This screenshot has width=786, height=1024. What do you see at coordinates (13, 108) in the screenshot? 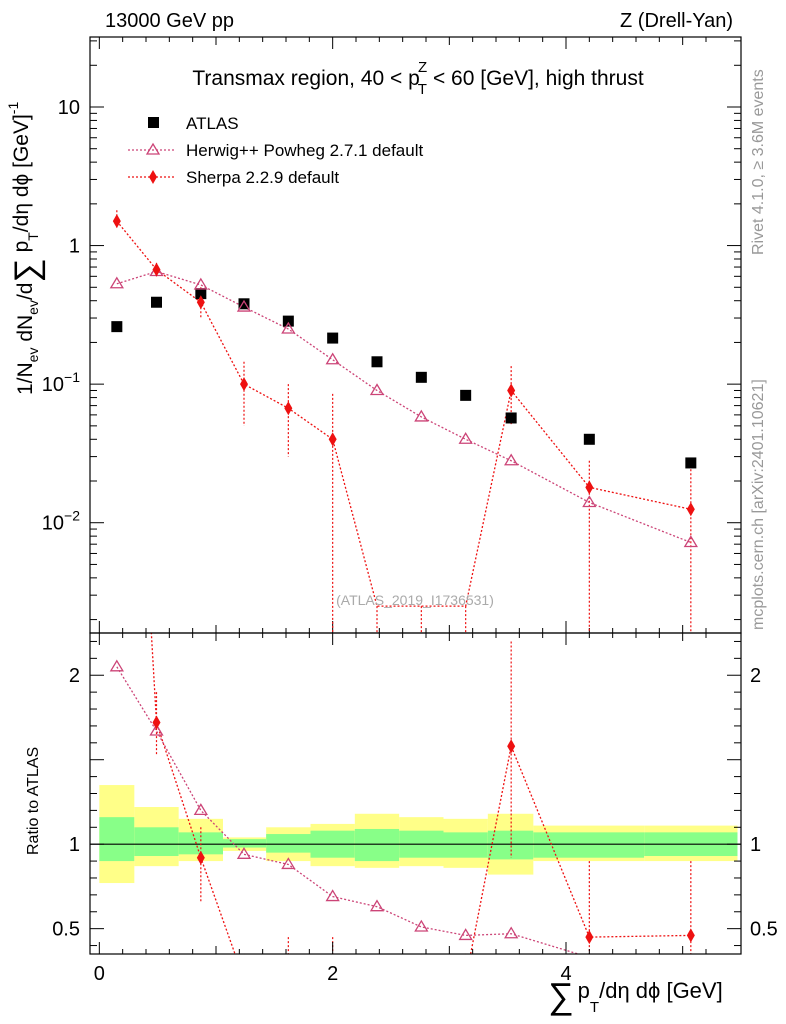
I see `ylabel-sup: -1` at bounding box center [13, 108].